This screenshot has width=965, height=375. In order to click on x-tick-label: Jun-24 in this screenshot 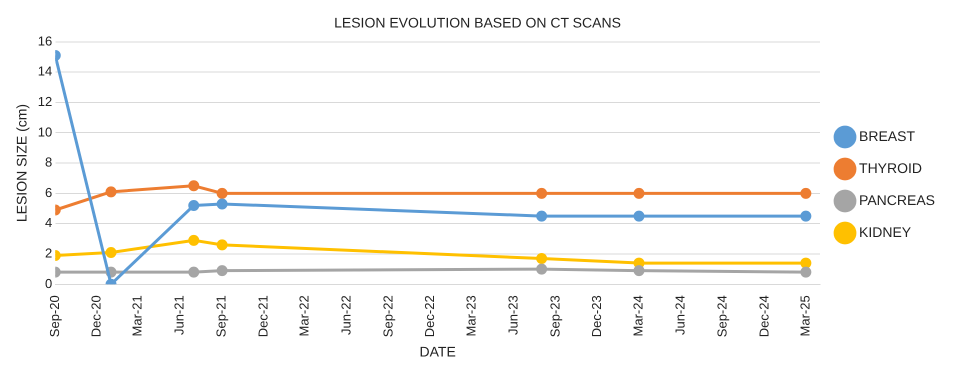, I will do `click(680, 315)`.